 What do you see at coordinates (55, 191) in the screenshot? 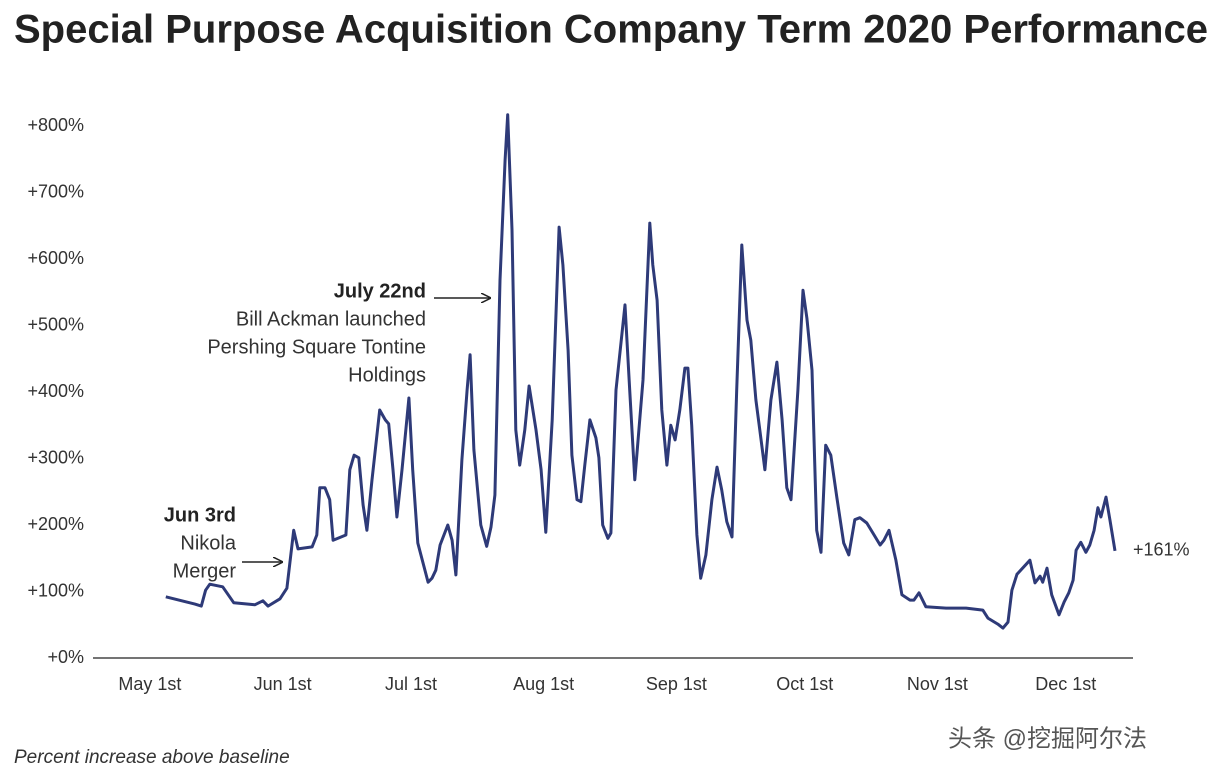
I see `y-tick-label: +700%` at bounding box center [55, 191].